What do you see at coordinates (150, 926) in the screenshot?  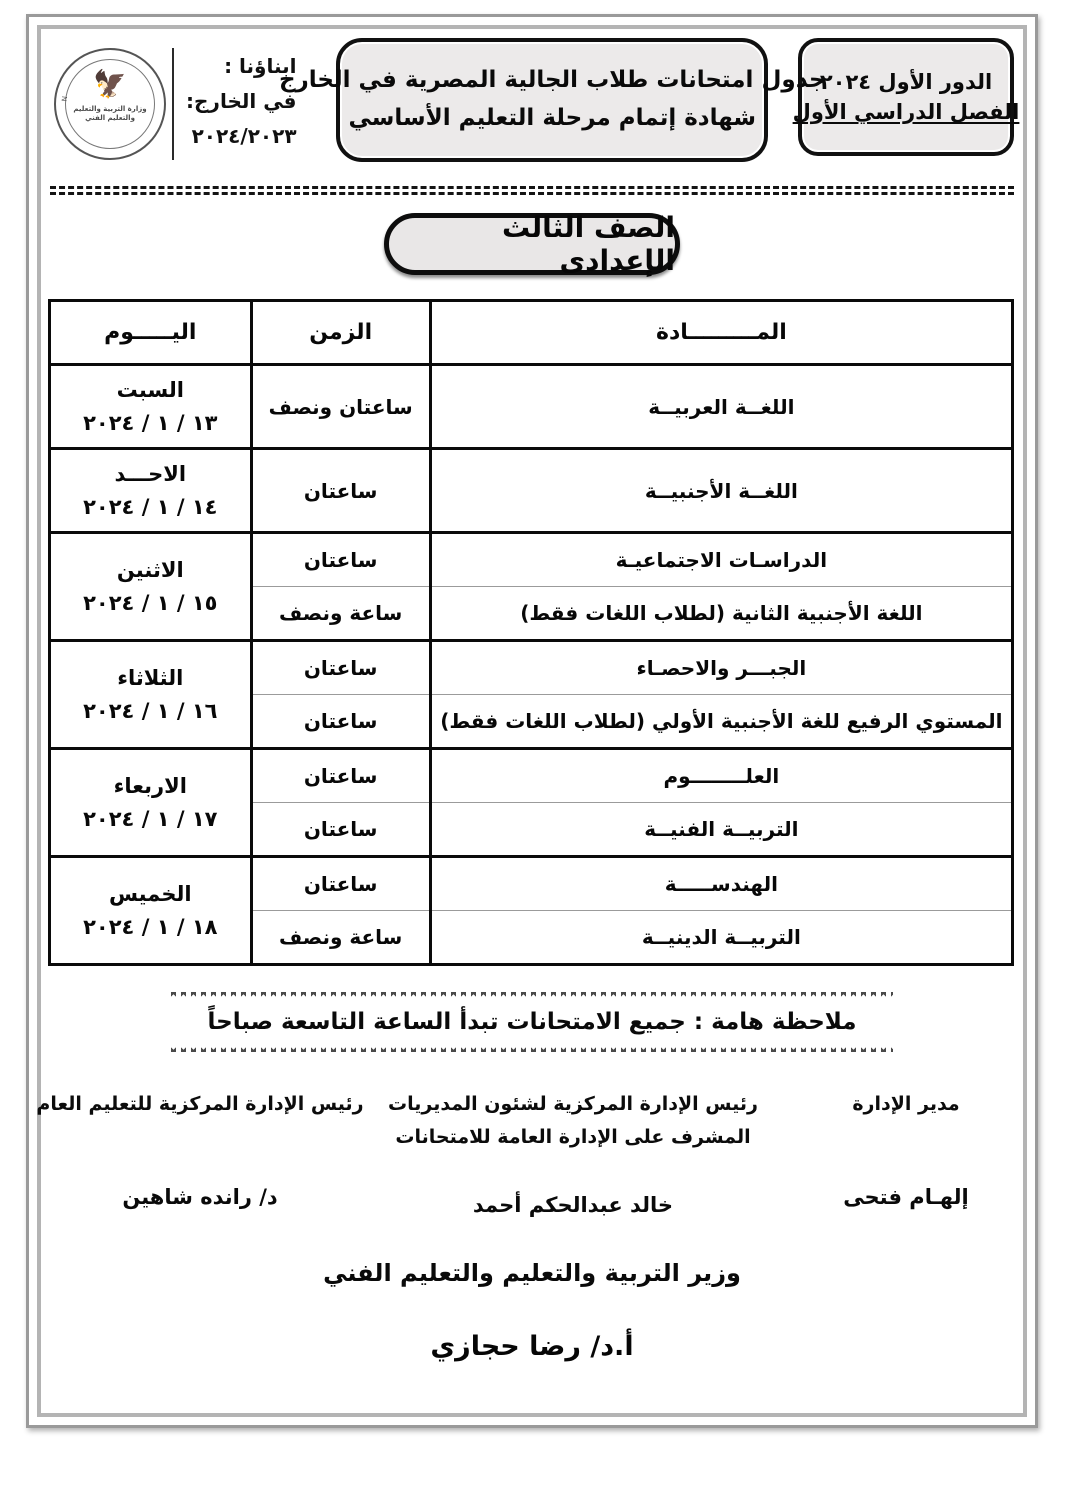 I see `cell-day-date: ١٨ / ١ / ٢٠٢٤` at bounding box center [150, 926].